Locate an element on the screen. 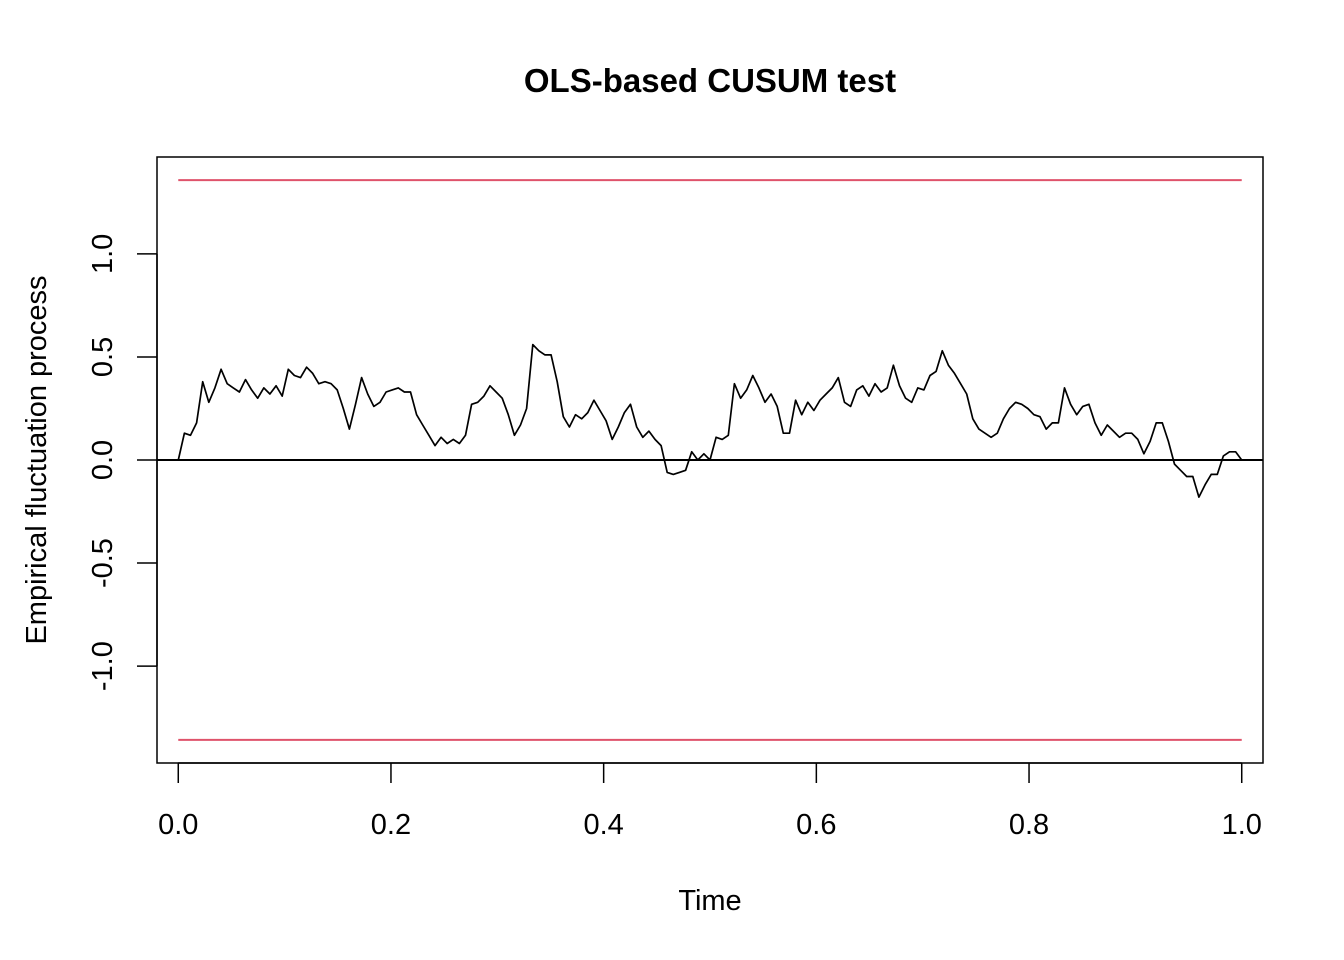 This screenshot has height=960, width=1344. x-tick-label: 0.2 is located at coordinates (391, 825).